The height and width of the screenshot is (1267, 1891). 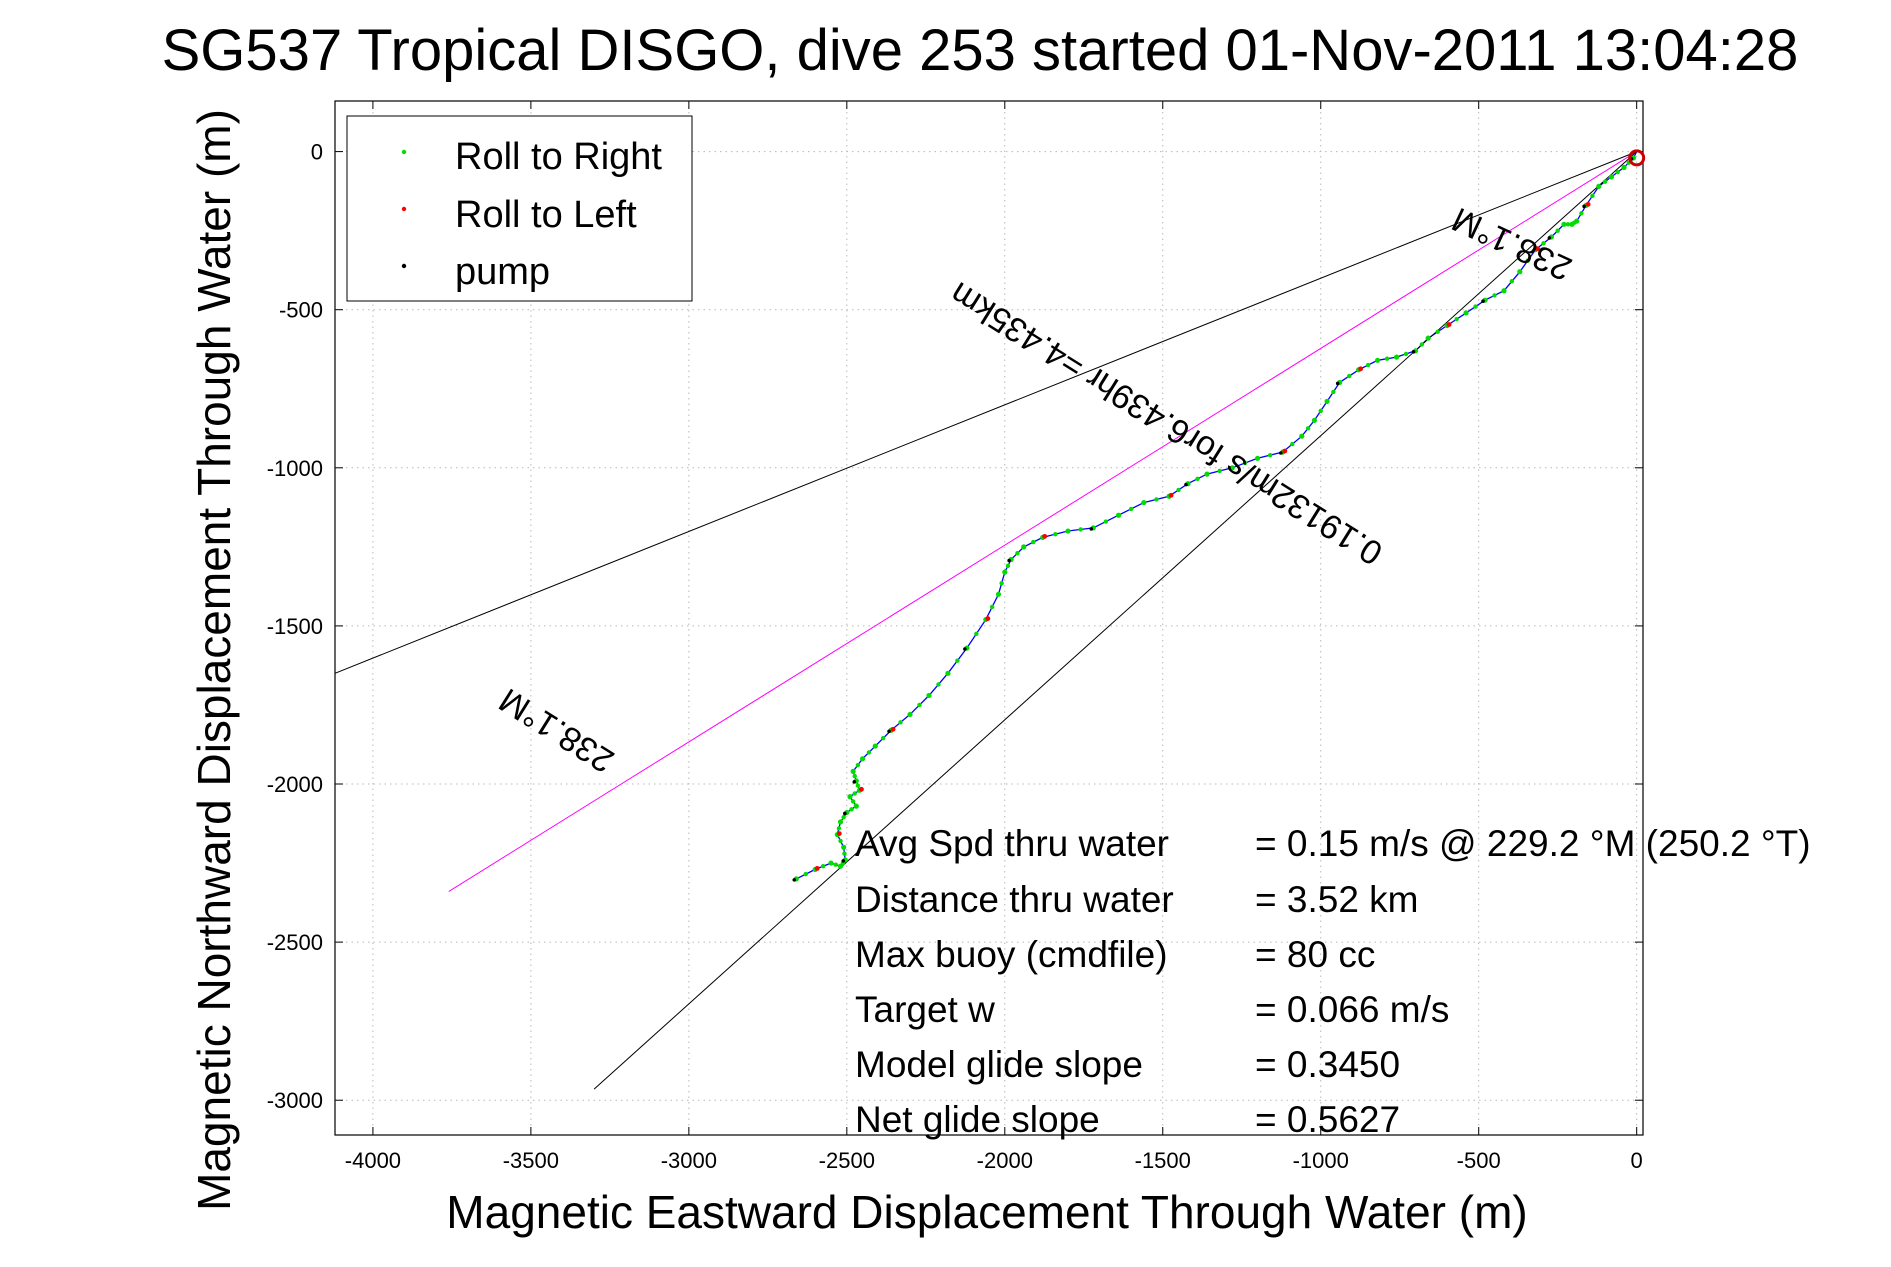 What do you see at coordinates (1637, 1160) in the screenshot?
I see `x-tick-label: 0` at bounding box center [1637, 1160].